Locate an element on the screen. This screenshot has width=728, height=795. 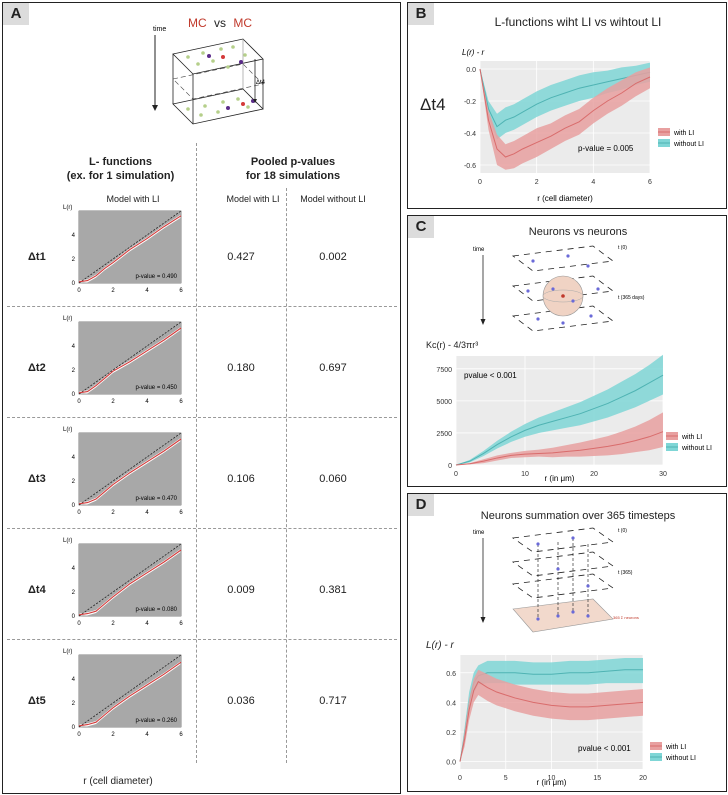
x-axis-label: r (in μm) is located at coordinates (552, 782).